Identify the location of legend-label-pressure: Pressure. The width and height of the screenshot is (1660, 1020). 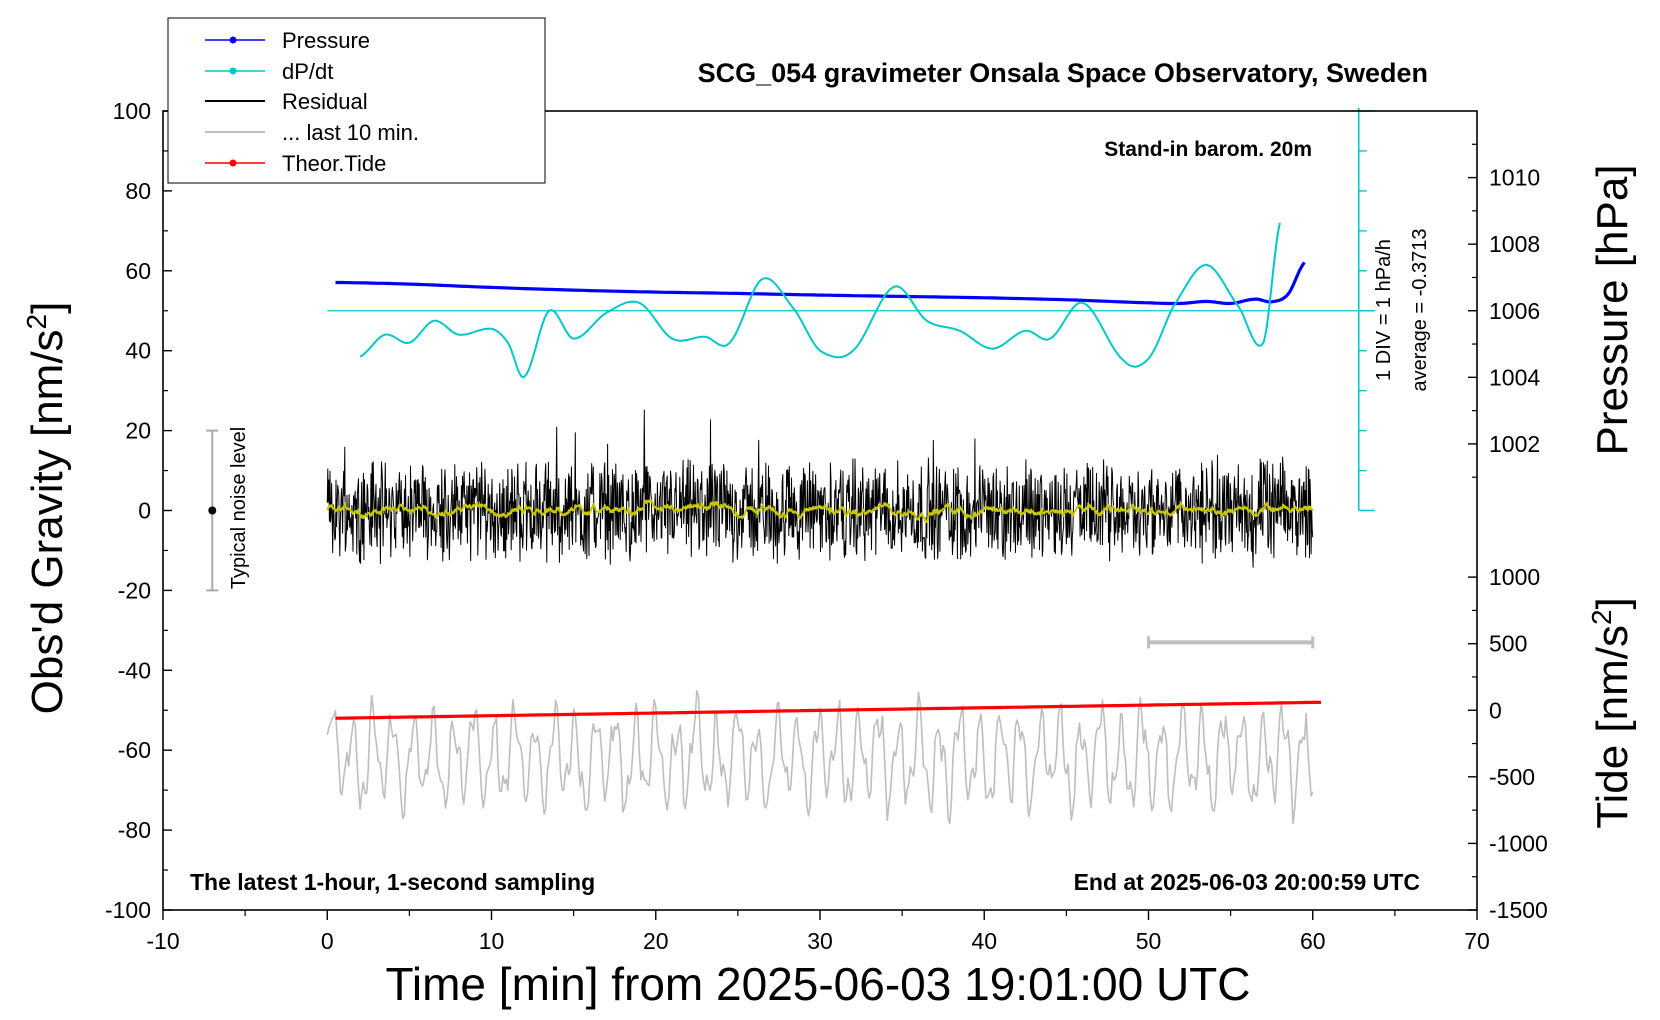
(326, 40).